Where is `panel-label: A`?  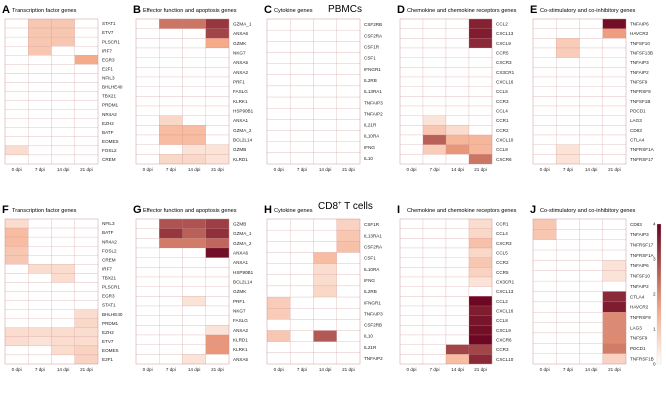
panel-label: A is located at coordinates (6, 10).